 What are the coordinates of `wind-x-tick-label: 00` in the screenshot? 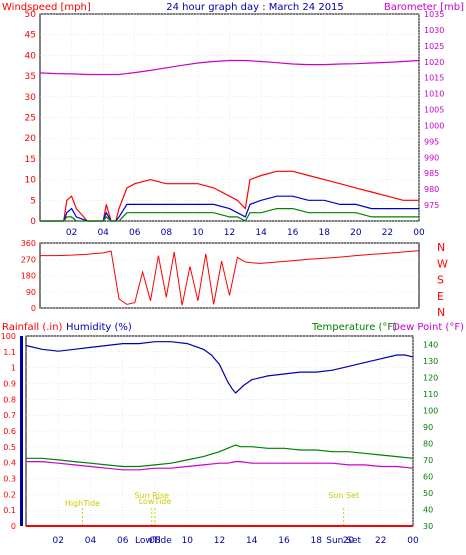 It's located at (419, 233).